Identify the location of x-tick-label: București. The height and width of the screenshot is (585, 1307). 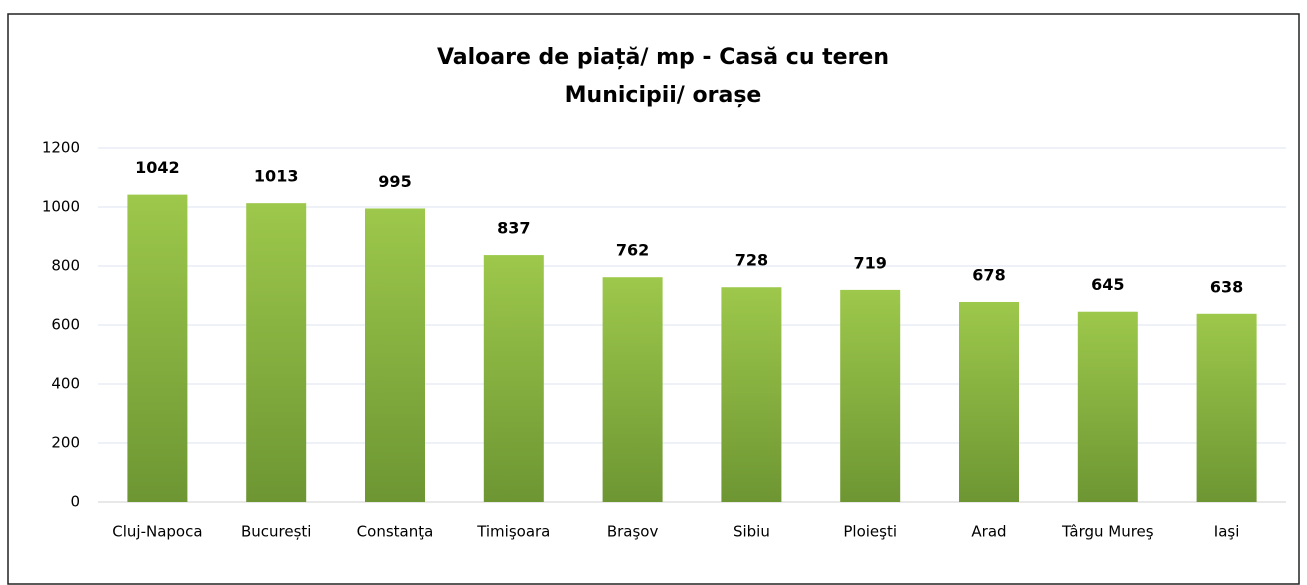
(276, 532).